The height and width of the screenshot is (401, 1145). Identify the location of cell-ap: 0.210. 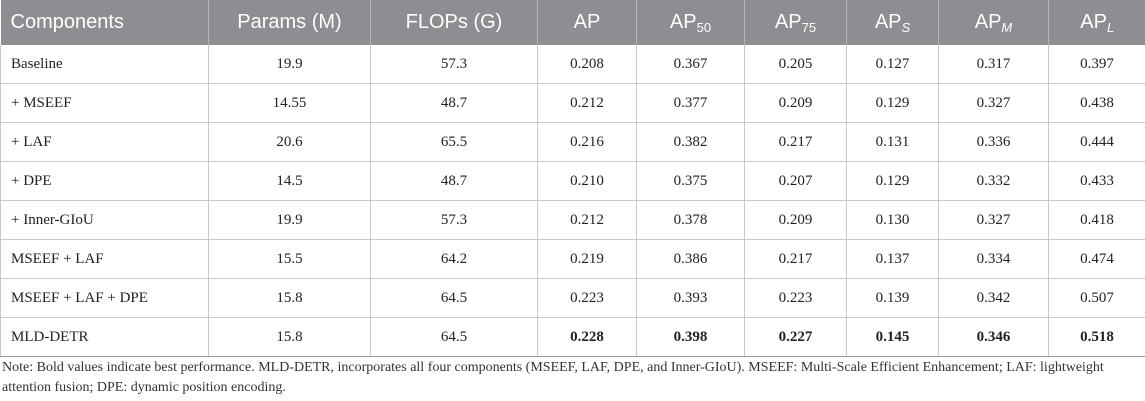
(587, 181).